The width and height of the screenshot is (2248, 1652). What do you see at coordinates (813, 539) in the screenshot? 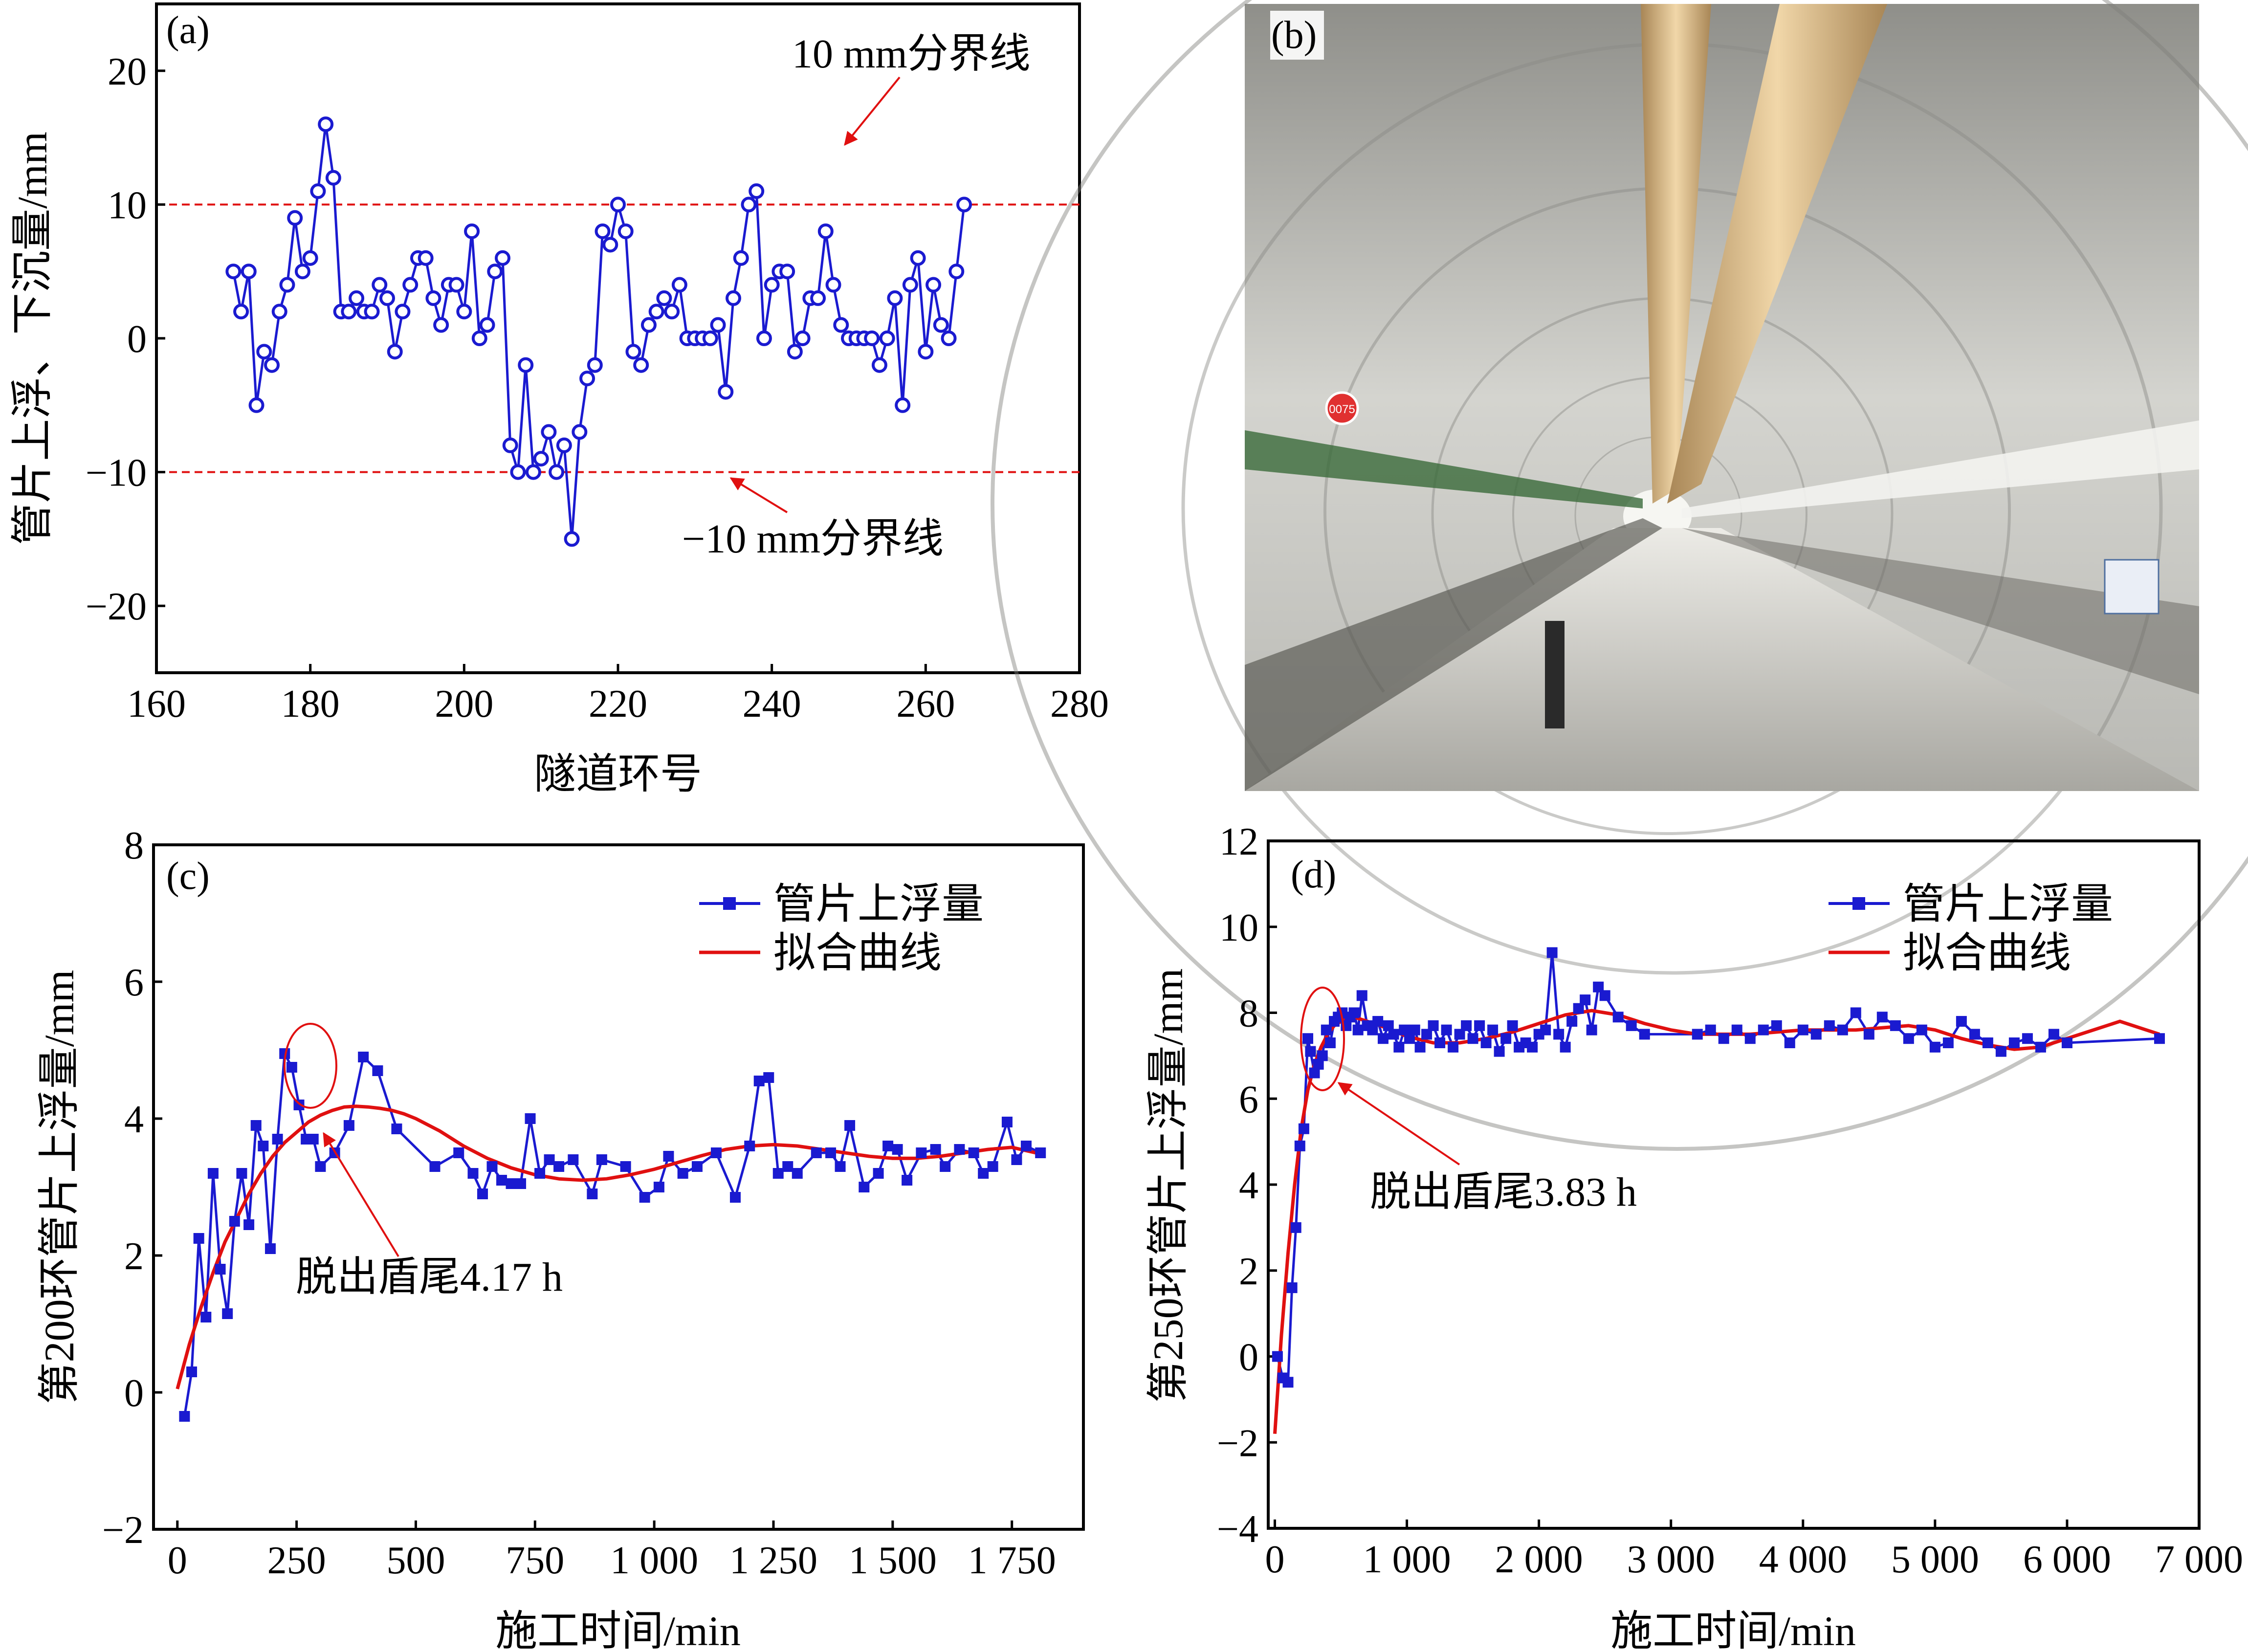
I see `lower-guide-annotation: −10 mm分界线` at bounding box center [813, 539].